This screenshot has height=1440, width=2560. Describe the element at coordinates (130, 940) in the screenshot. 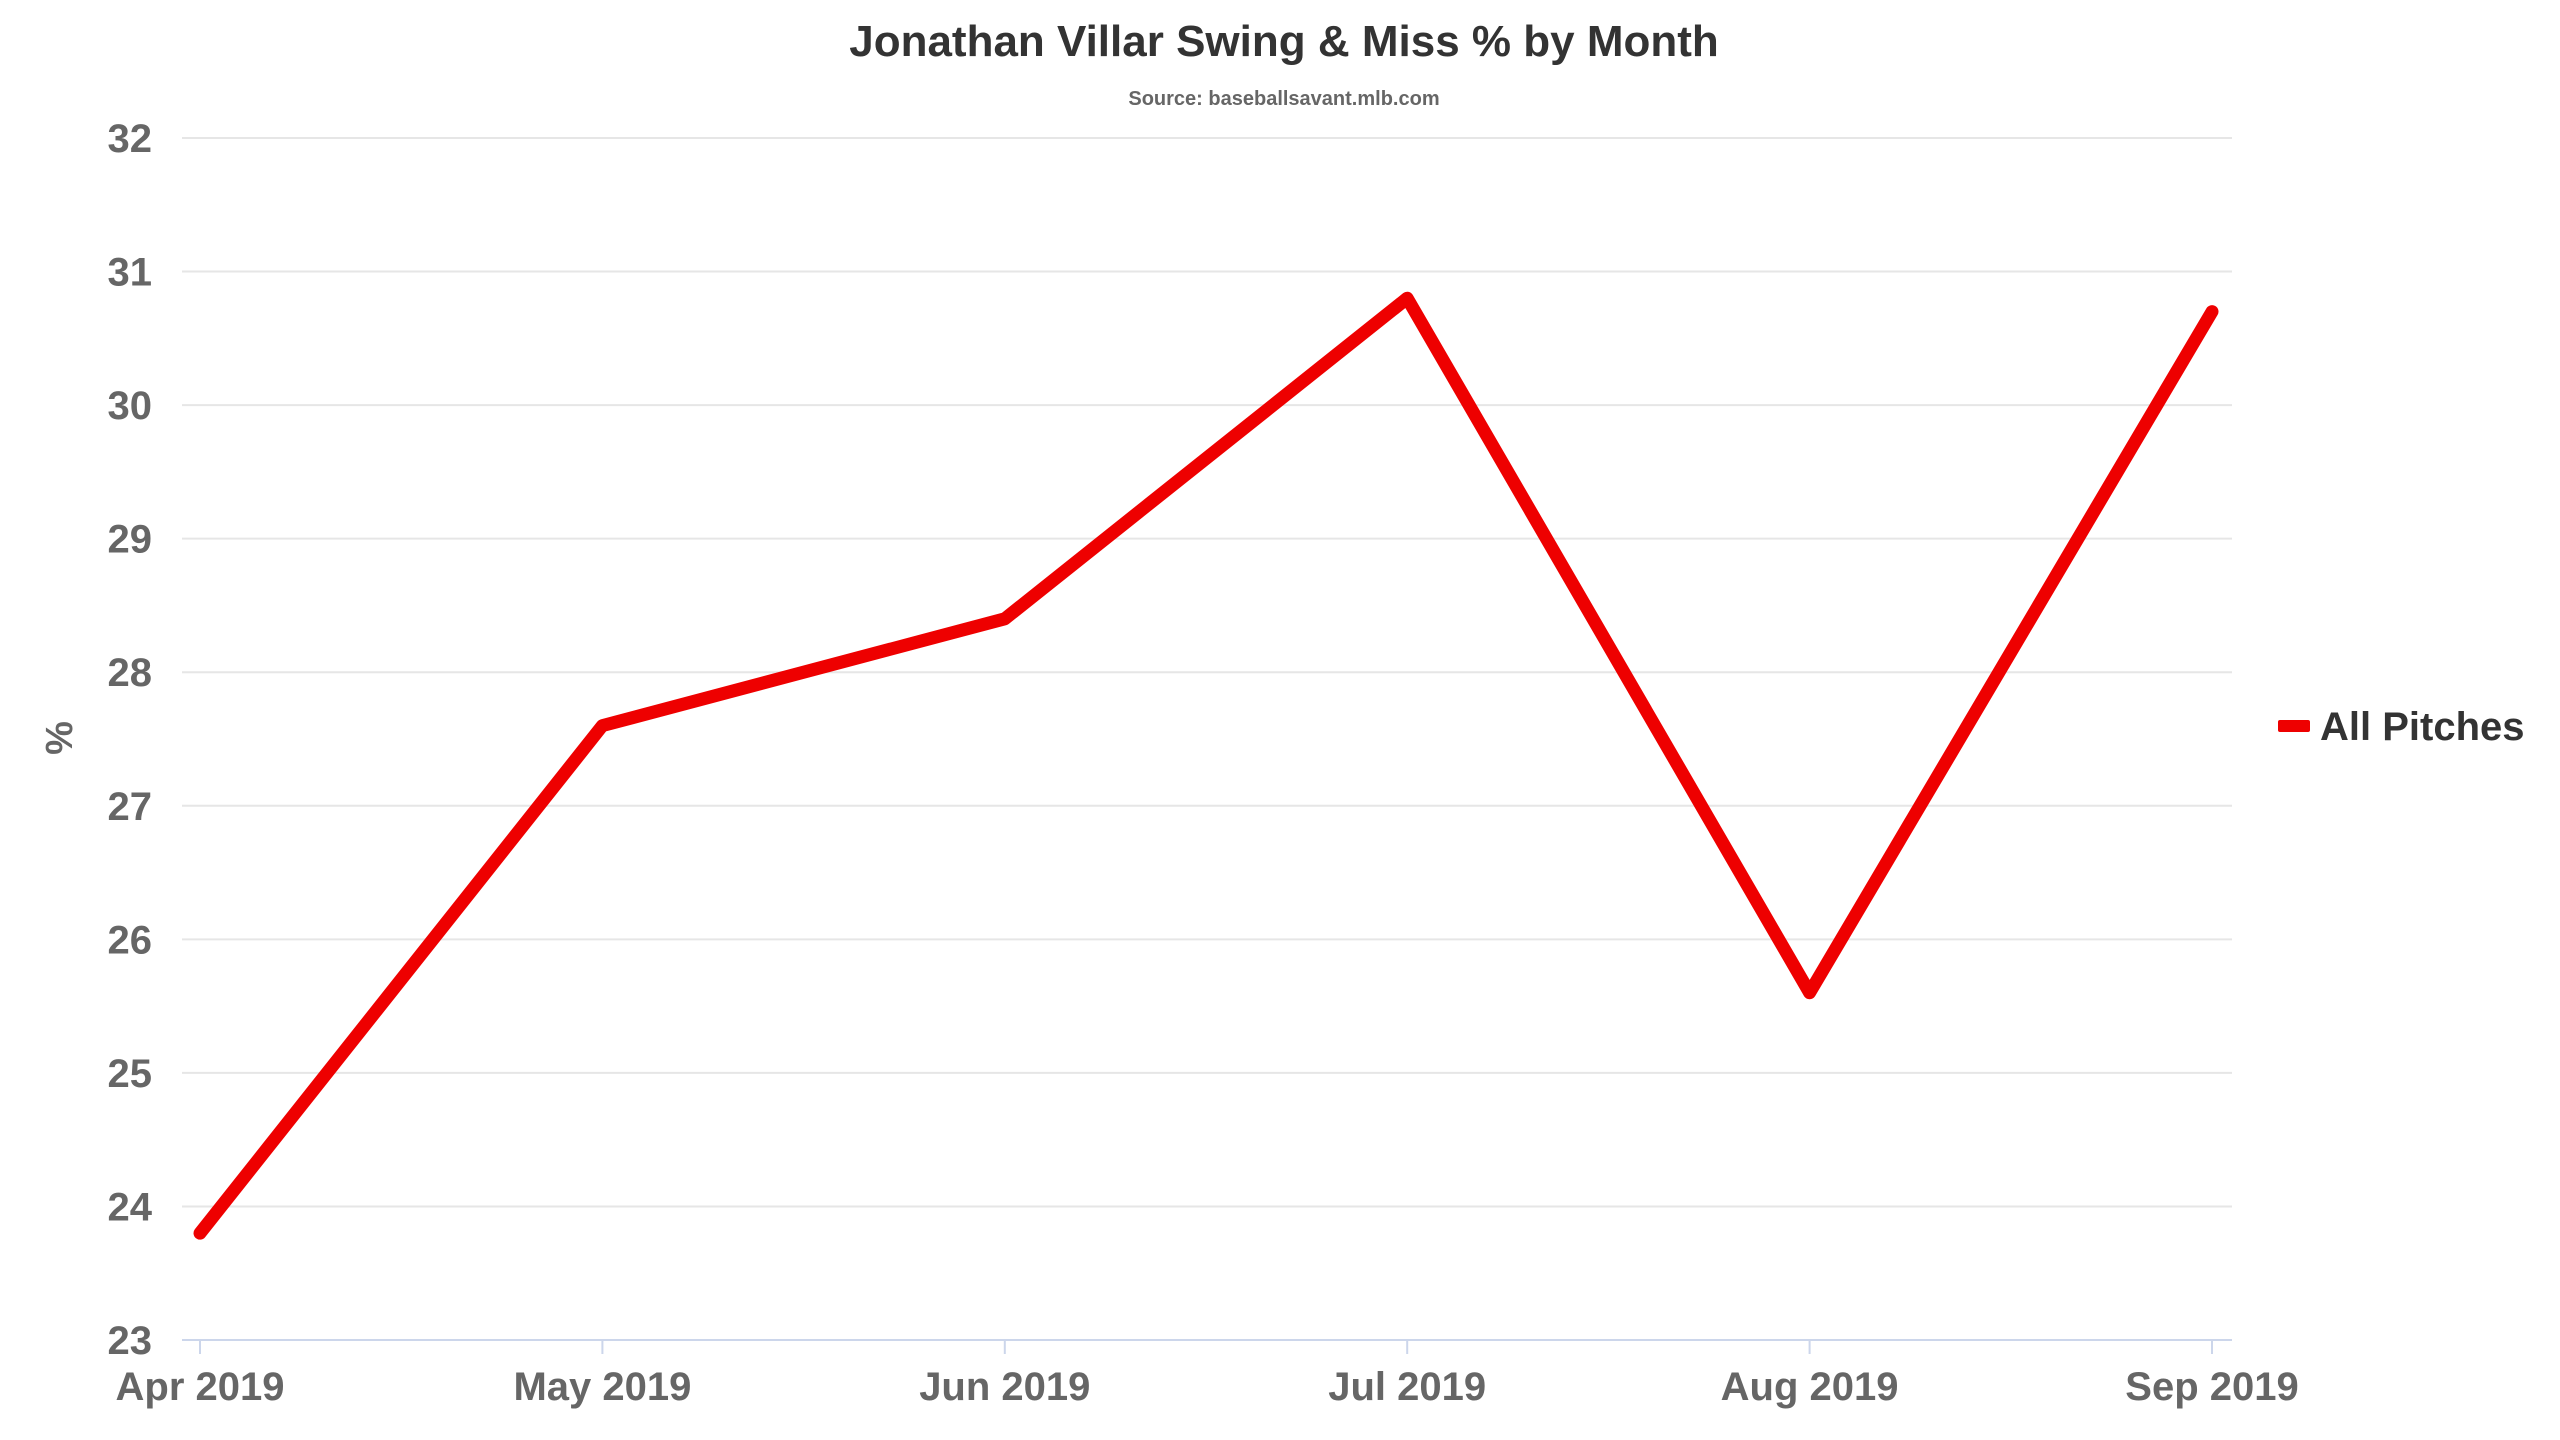

I see `y-tick-label: 26` at that location.